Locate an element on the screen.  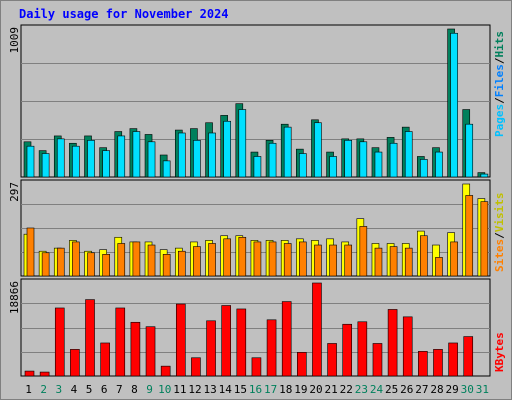
legend-pages: Pages is located at coordinates (499, 120).